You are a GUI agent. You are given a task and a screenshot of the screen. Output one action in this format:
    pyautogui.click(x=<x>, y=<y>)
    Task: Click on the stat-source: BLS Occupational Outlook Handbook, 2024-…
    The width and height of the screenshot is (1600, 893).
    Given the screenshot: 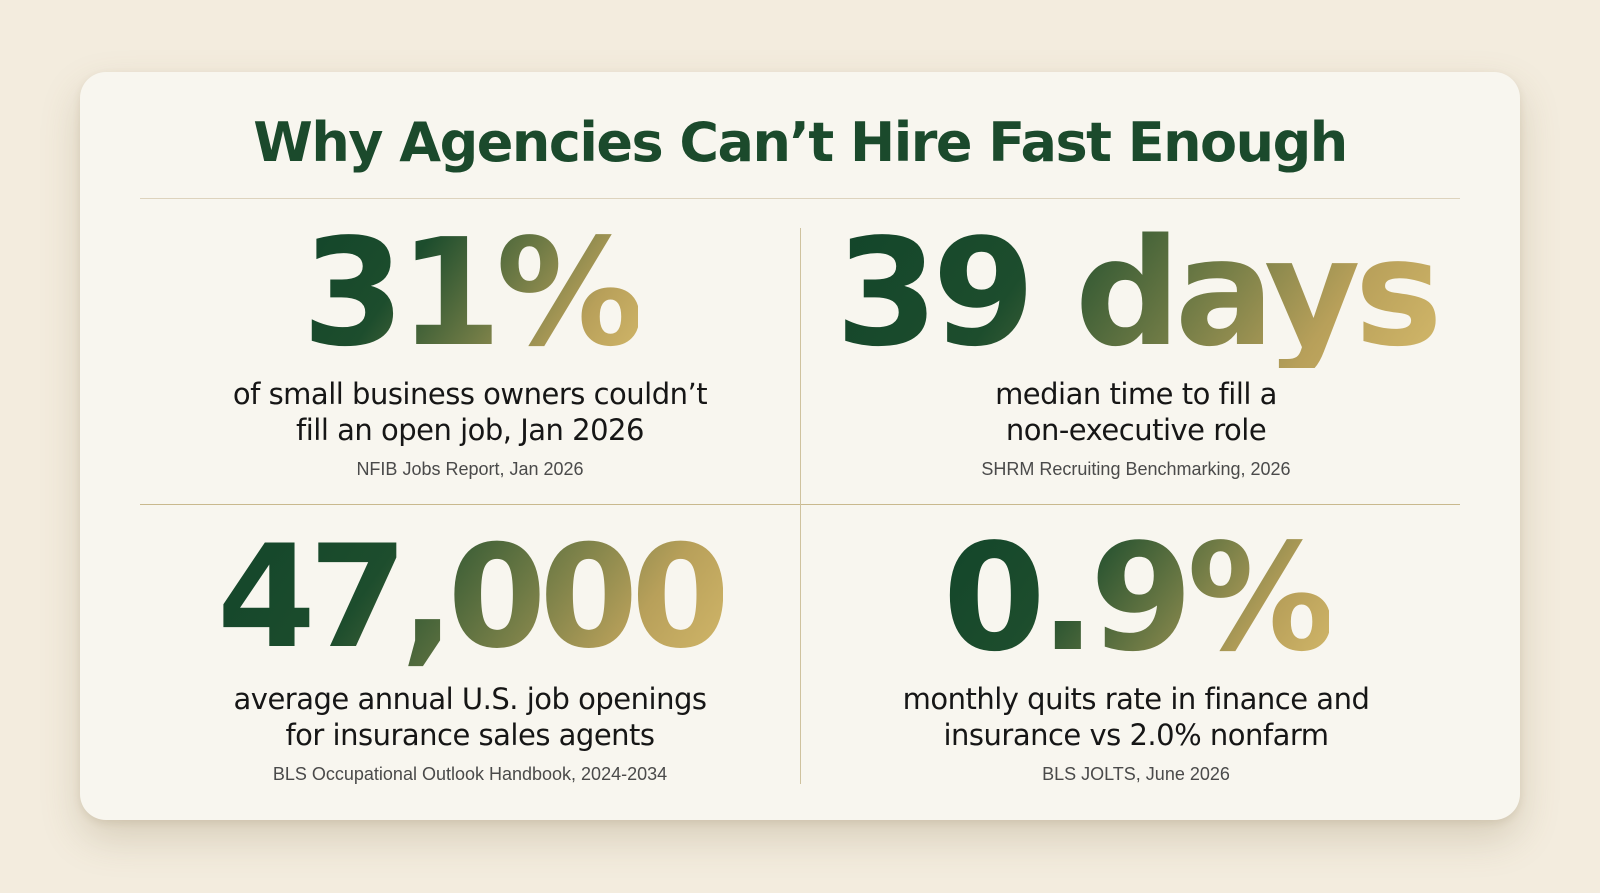 What is the action you would take?
    pyautogui.click(x=470, y=774)
    